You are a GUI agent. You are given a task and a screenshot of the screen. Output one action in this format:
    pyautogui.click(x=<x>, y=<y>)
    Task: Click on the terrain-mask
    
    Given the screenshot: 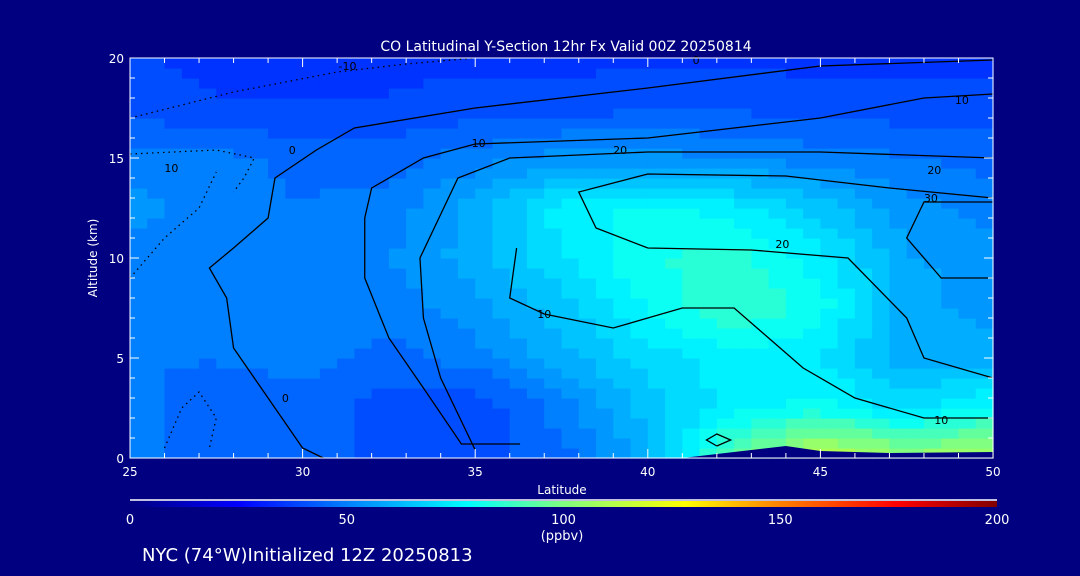 What is the action you would take?
    pyautogui.click(x=837, y=452)
    